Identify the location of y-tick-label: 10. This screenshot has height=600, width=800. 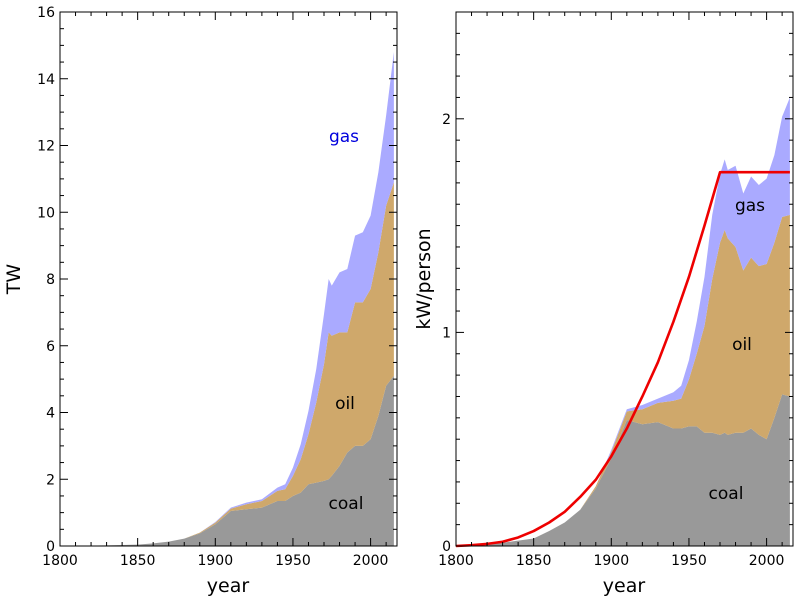
(46, 213).